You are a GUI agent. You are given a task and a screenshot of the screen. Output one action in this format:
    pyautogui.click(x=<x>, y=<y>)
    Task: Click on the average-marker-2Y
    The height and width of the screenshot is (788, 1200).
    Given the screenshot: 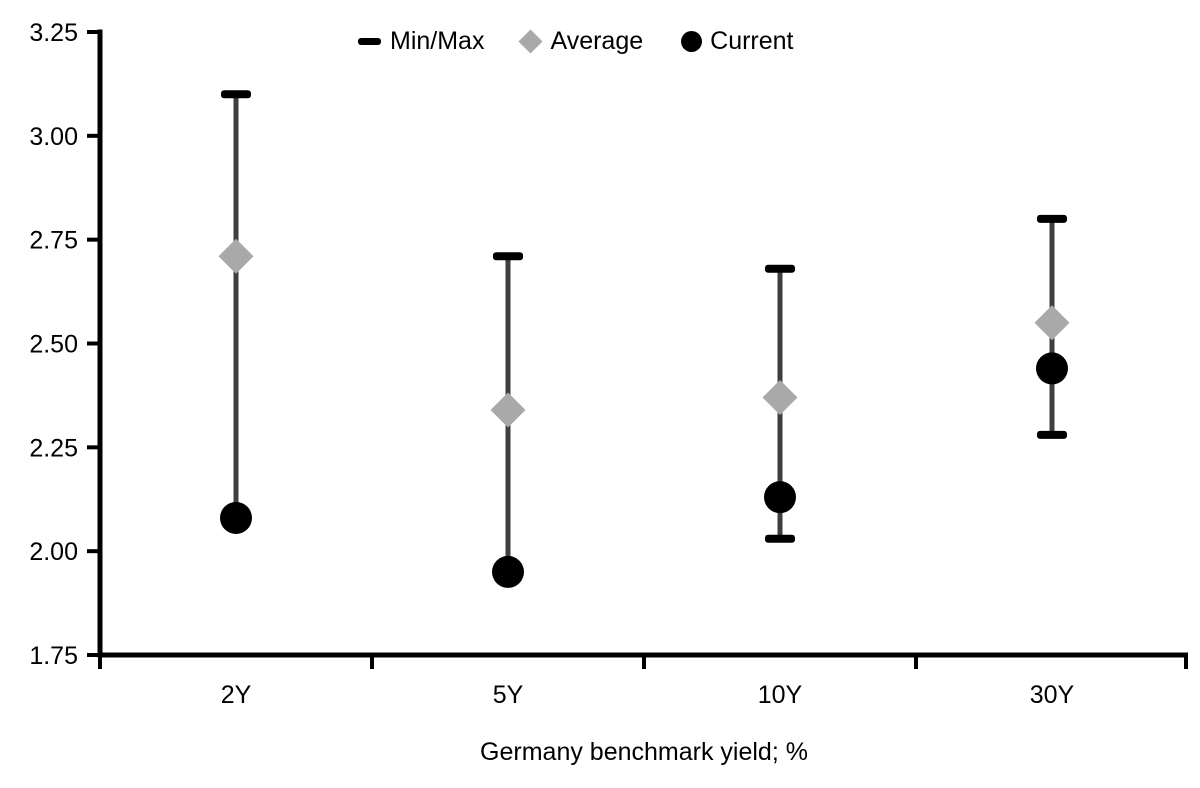 What is the action you would take?
    pyautogui.click(x=236, y=256)
    